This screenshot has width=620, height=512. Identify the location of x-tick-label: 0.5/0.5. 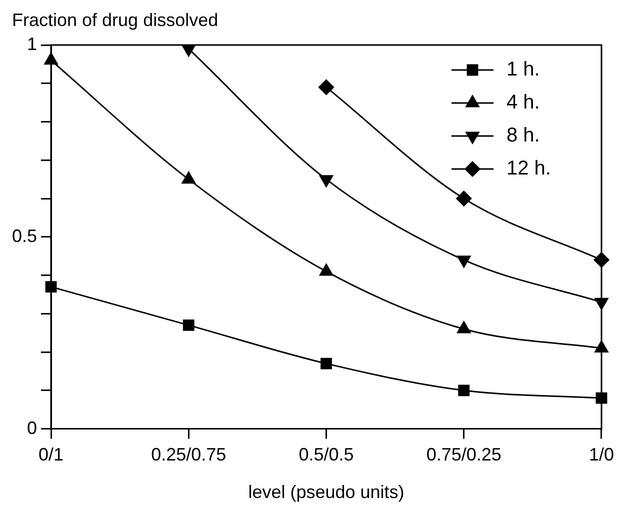
(326, 454).